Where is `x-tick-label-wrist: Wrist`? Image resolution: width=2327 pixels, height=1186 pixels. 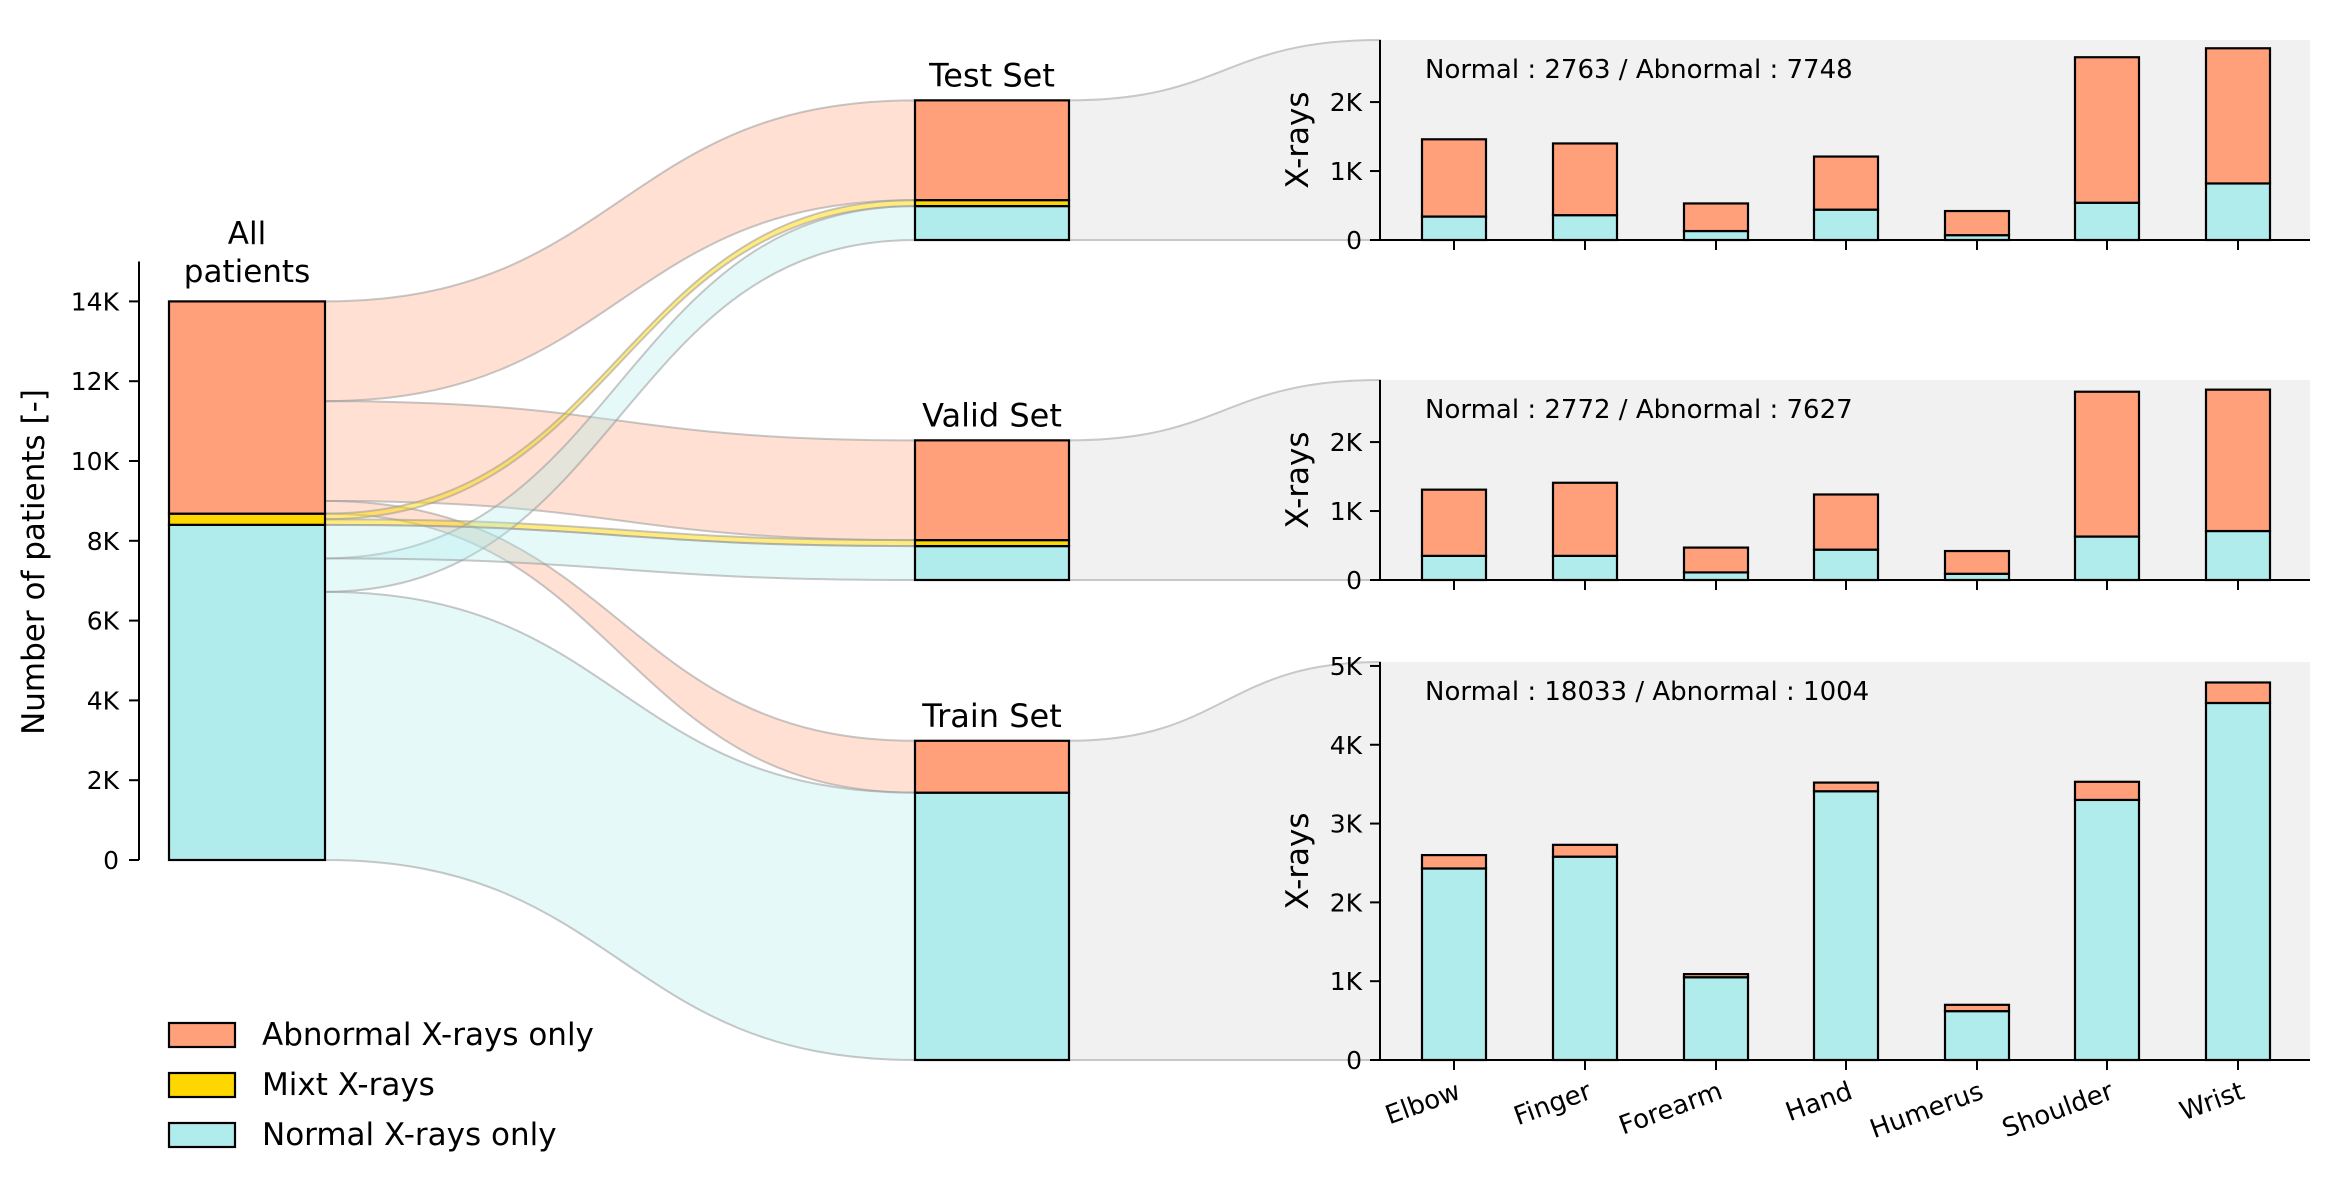 x-tick-label-wrist: Wrist is located at coordinates (2212, 1101).